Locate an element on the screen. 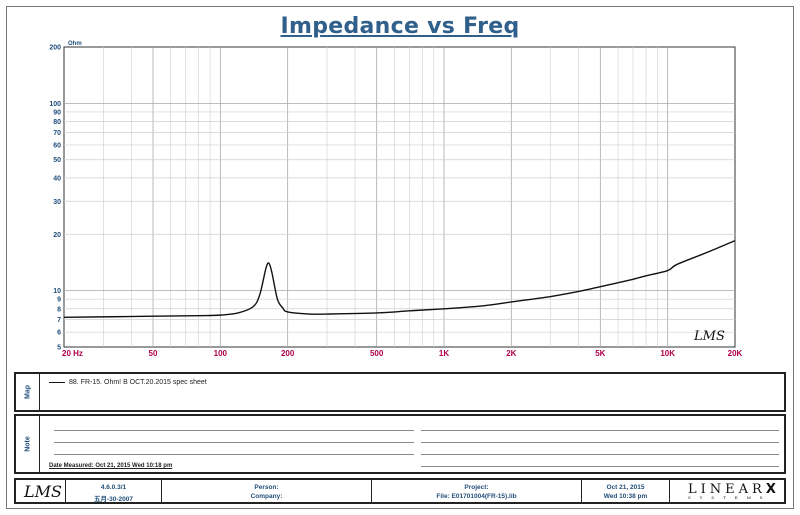 The width and height of the screenshot is (800, 515). y-tick-label: 10 is located at coordinates (57, 291).